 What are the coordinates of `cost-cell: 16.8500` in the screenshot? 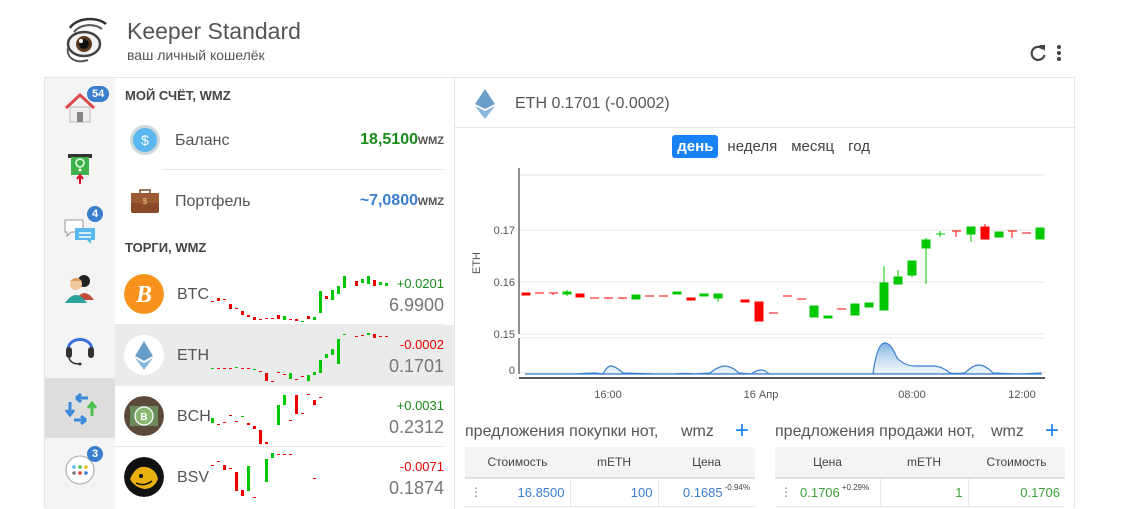 It's located at (541, 492).